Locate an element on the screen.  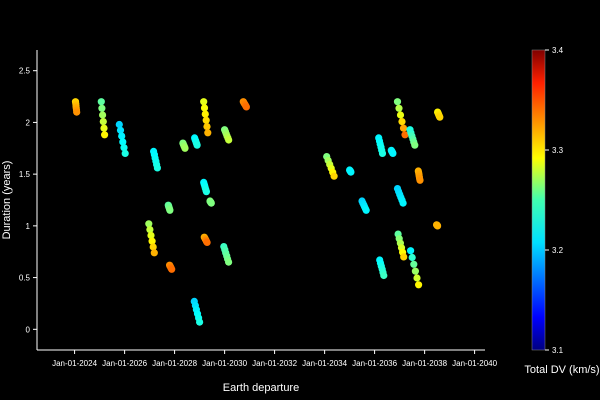
x-tick-label: Jan-01-2036 is located at coordinates (374, 363).